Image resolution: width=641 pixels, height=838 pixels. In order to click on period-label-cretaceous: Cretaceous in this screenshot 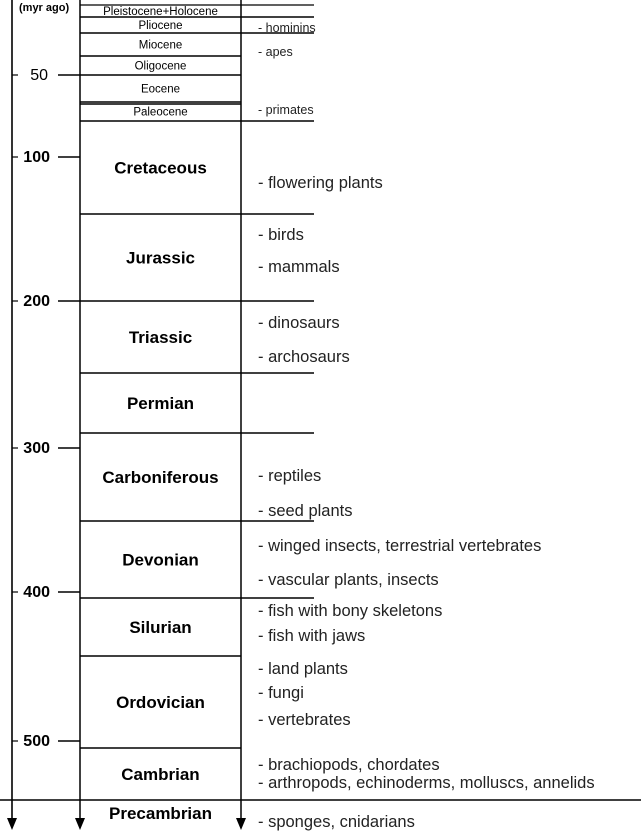, I will do `click(160, 168)`.